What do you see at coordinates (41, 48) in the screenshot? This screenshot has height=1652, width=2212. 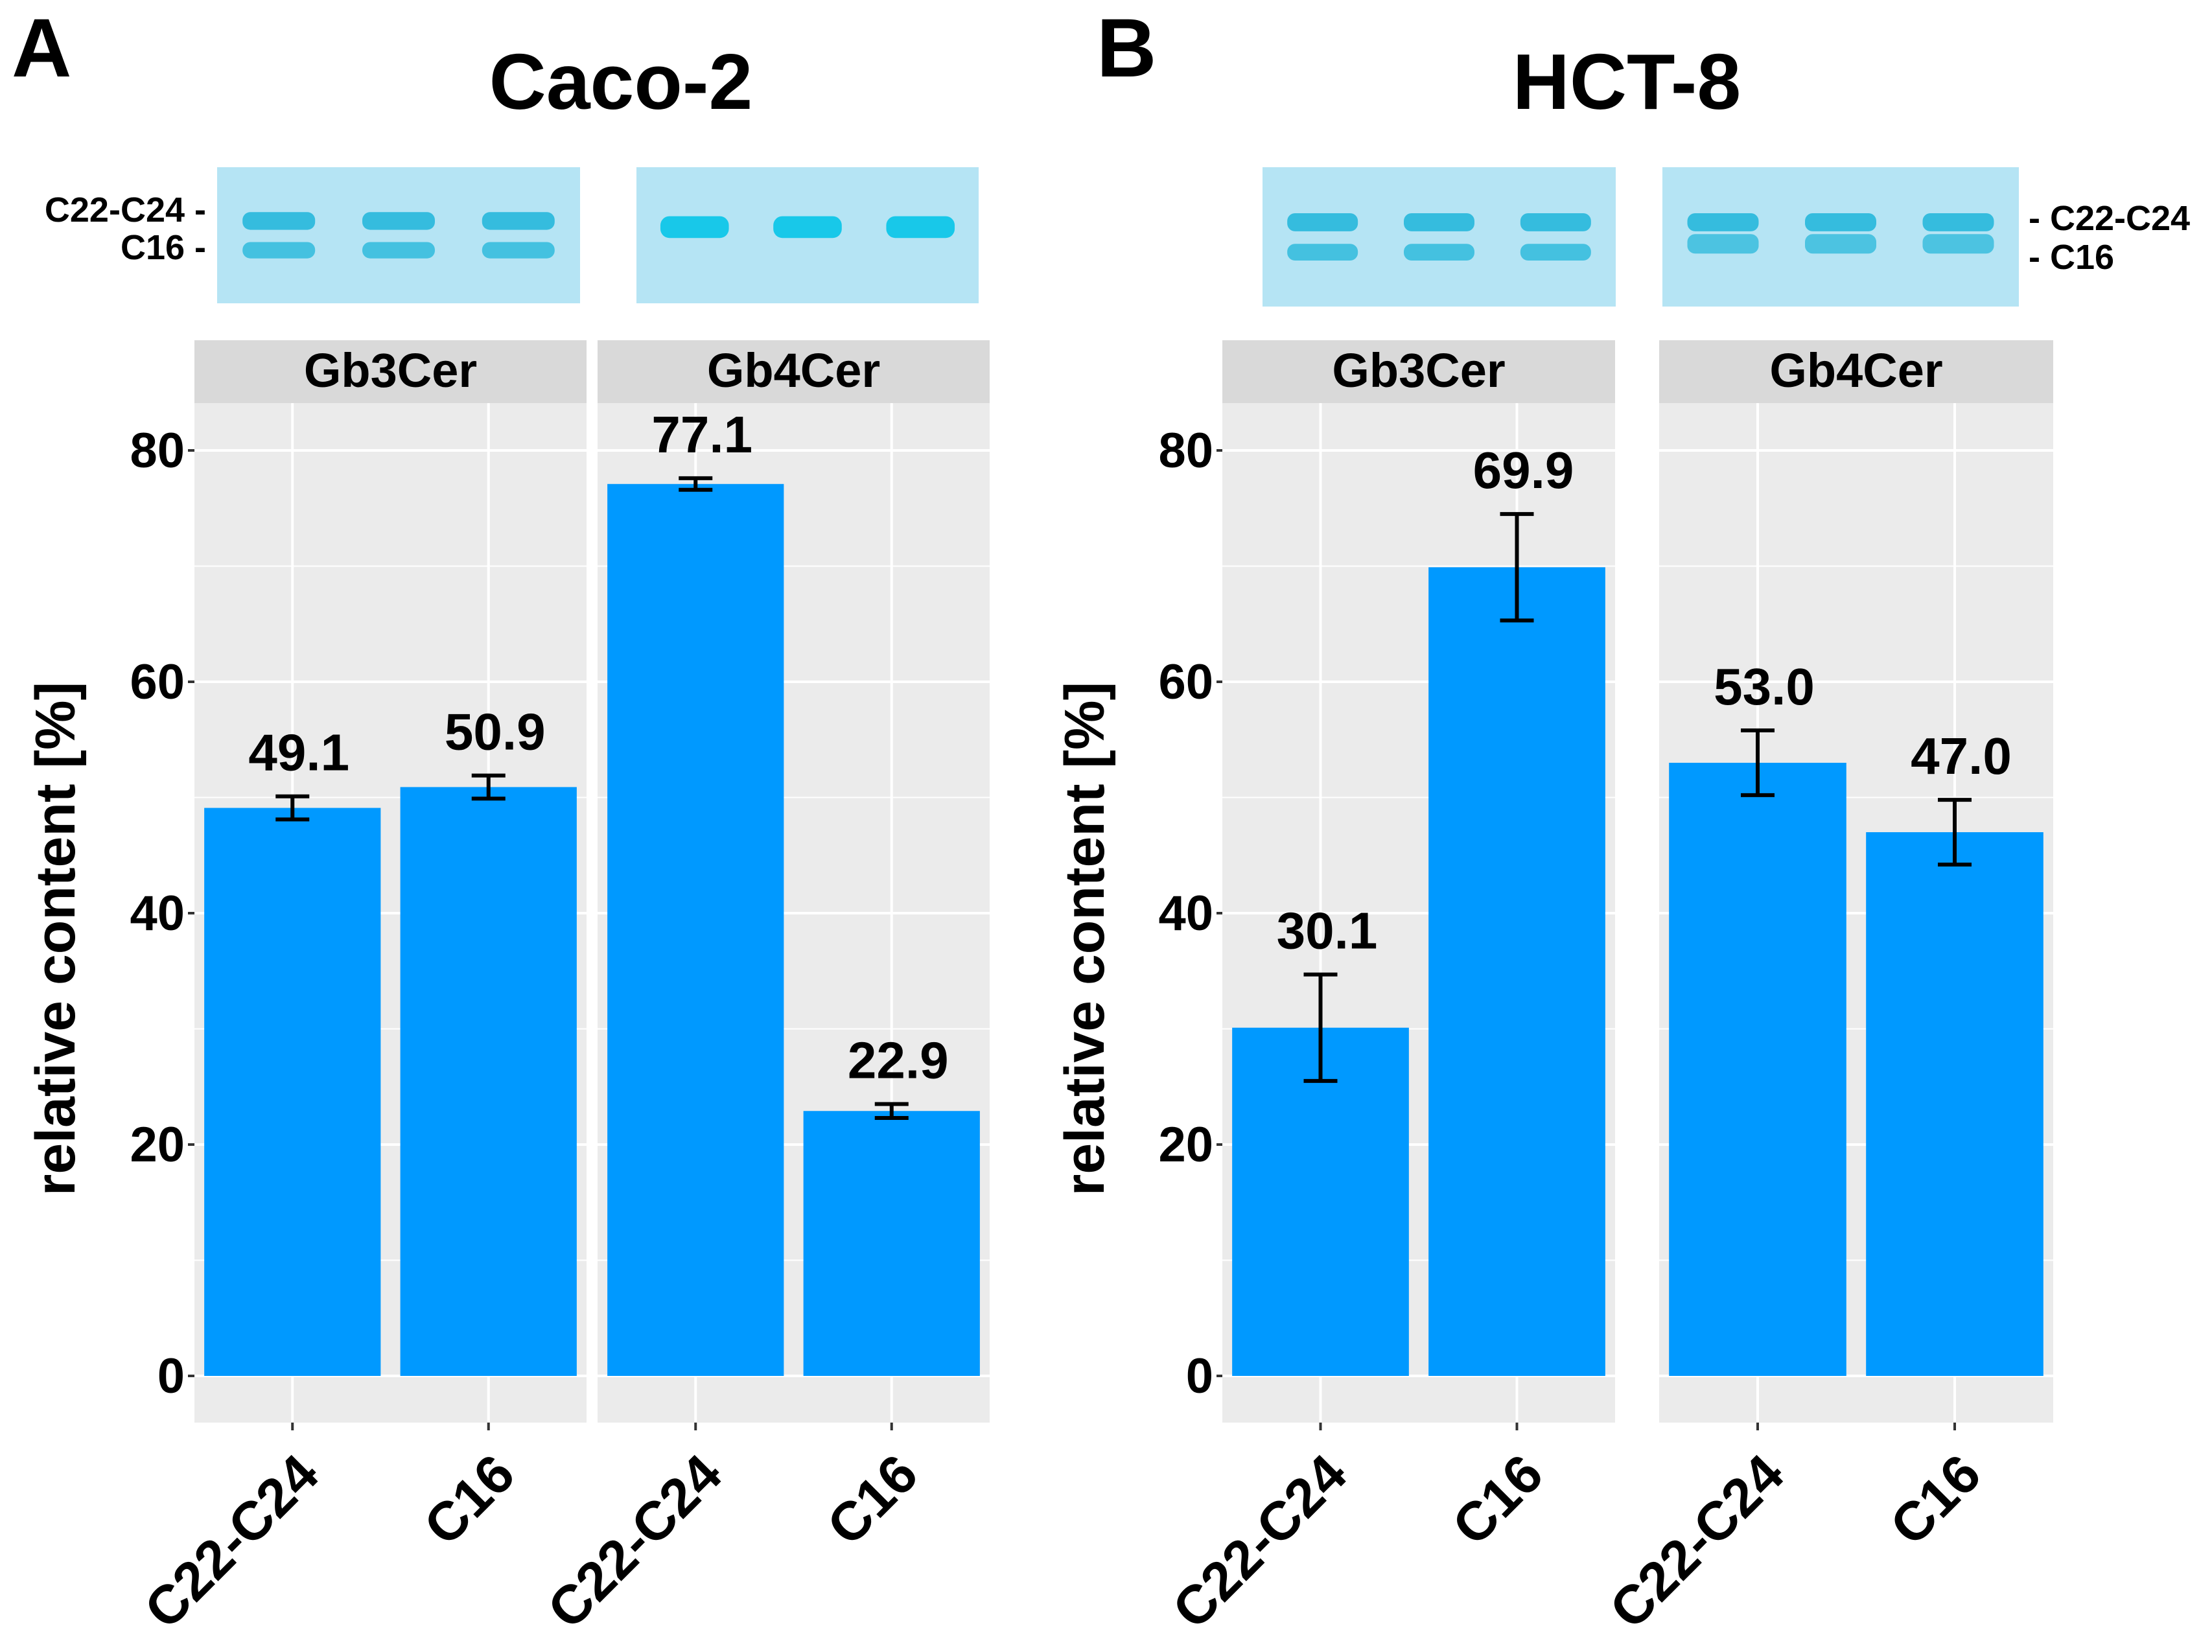 I see `panel-letter: A` at bounding box center [41, 48].